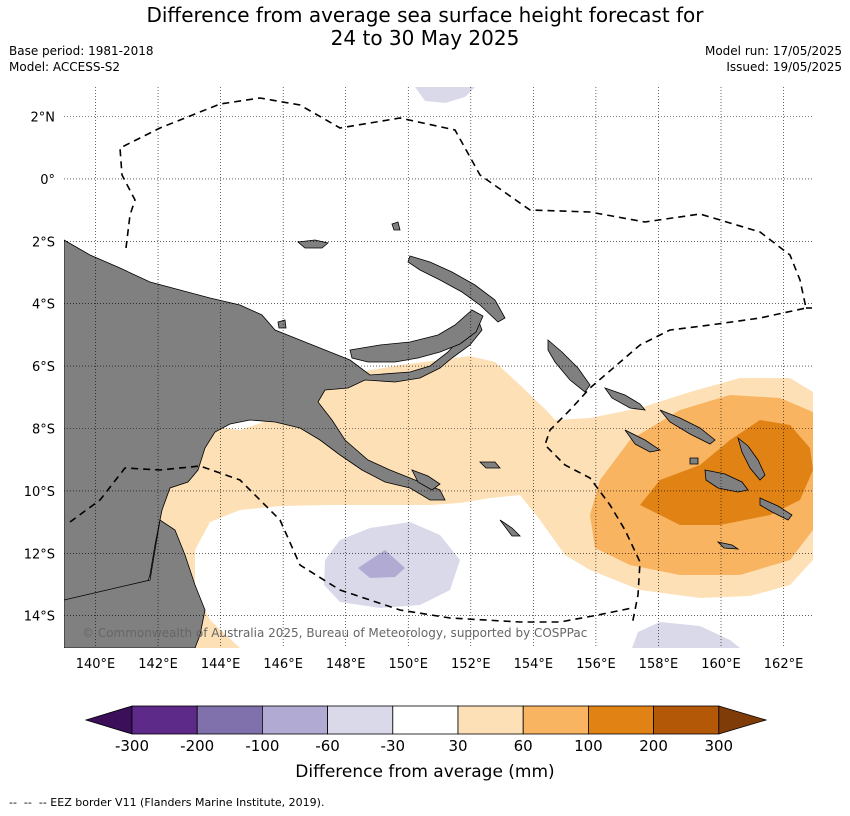 This screenshot has height=816, width=850. I want to click on contour-neg-30-60-c, so click(686, 635).